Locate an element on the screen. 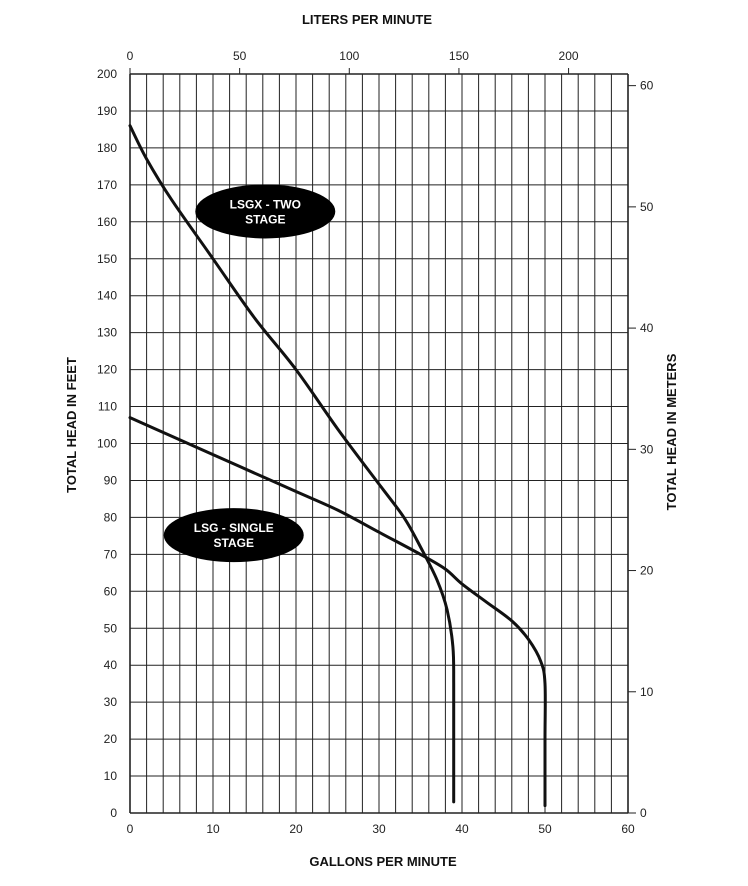 The image size is (748, 886). y-tick-label: 200 is located at coordinates (107, 74).